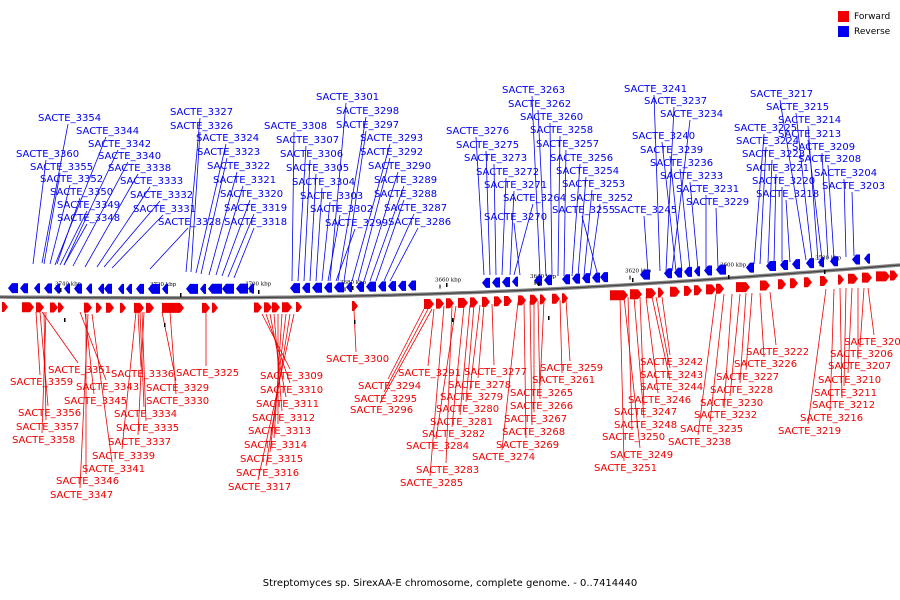  I want to click on position-mark, so click(165, 325).